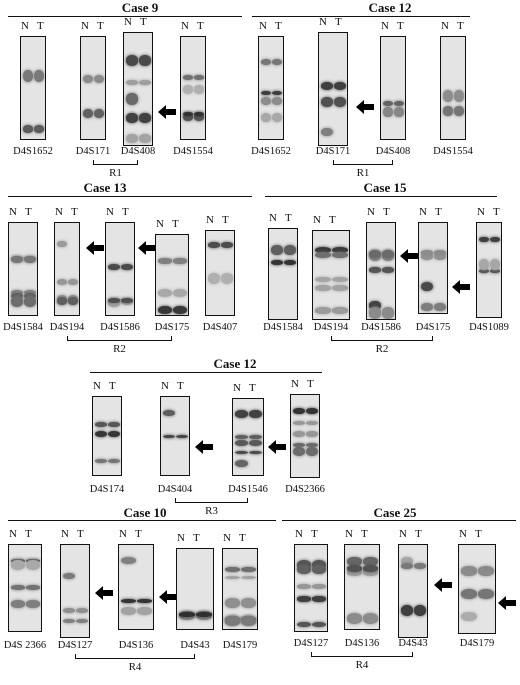 Image resolution: width=520 pixels, height=685 pixels. Describe the element at coordinates (433, 327) in the screenshot. I see `marker-label: D4S175` at that location.